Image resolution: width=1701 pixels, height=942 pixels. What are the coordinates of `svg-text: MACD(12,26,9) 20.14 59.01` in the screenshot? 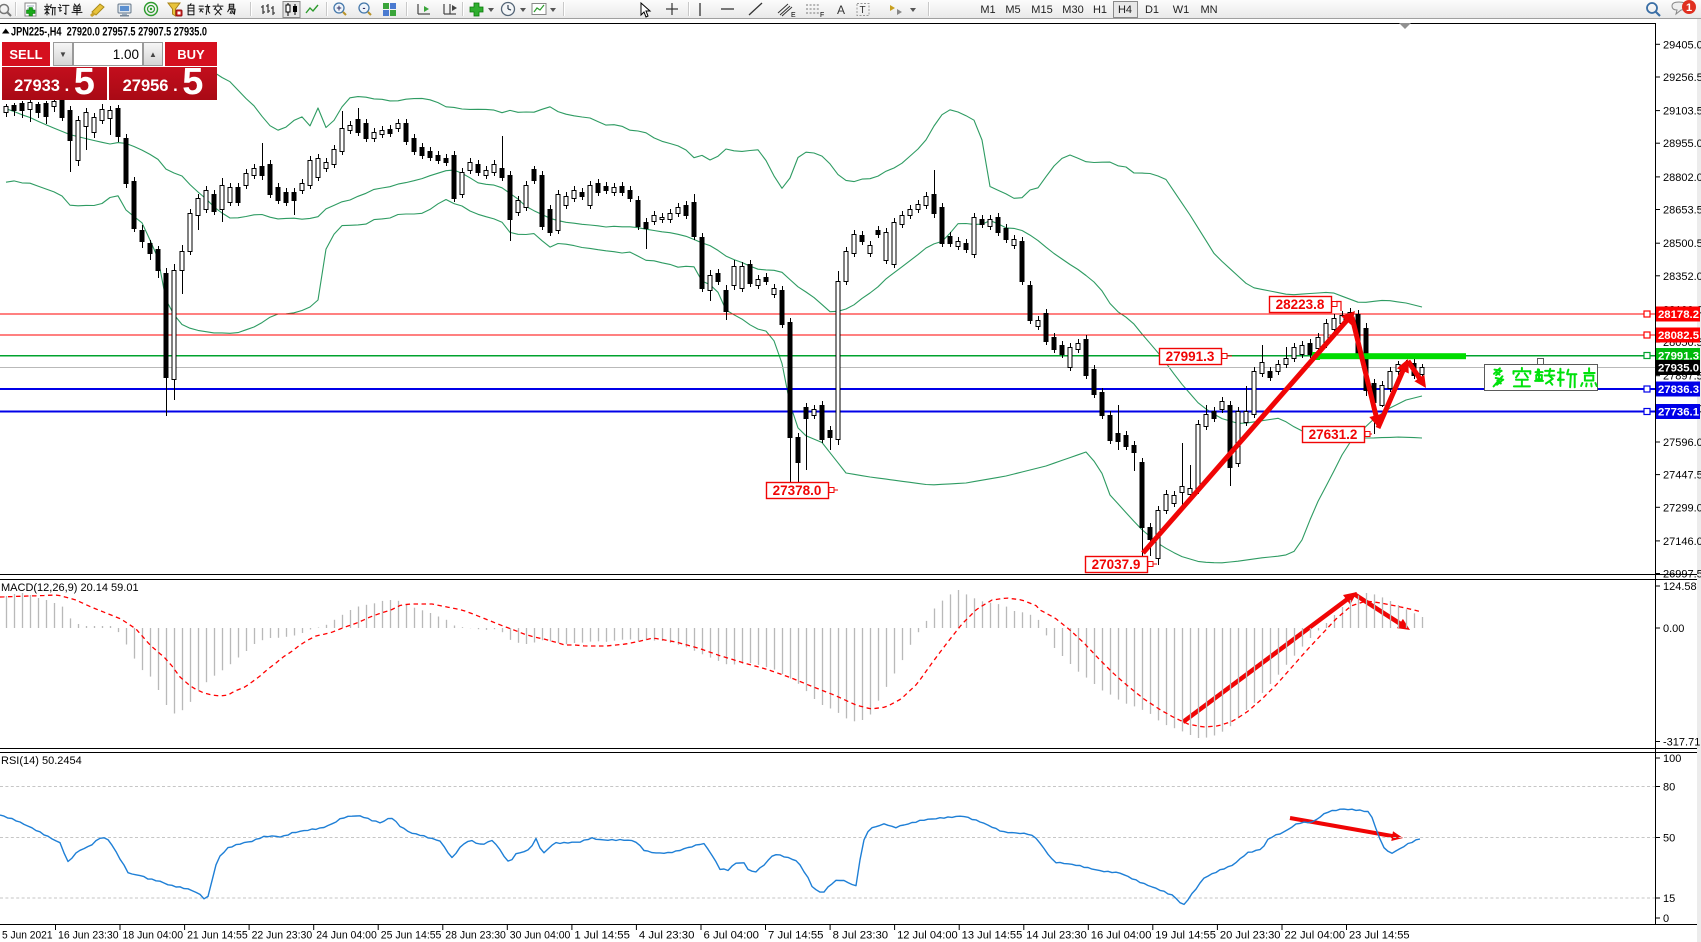 It's located at (70, 588).